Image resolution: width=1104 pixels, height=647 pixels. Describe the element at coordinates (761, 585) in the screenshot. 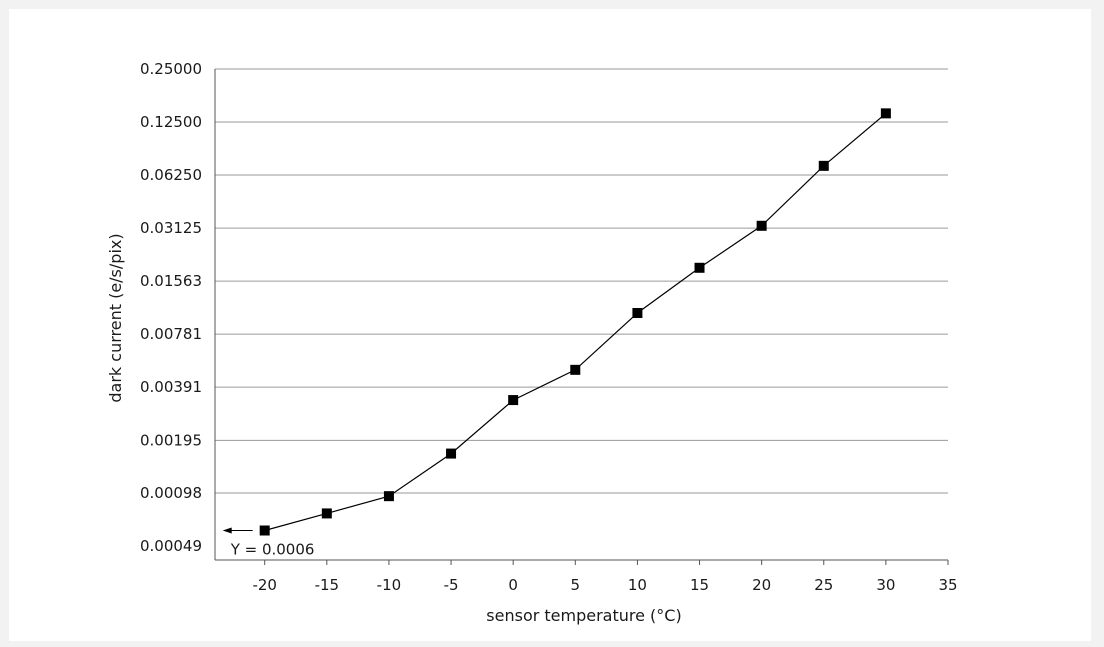

I see `x-tick-label: 20` at that location.